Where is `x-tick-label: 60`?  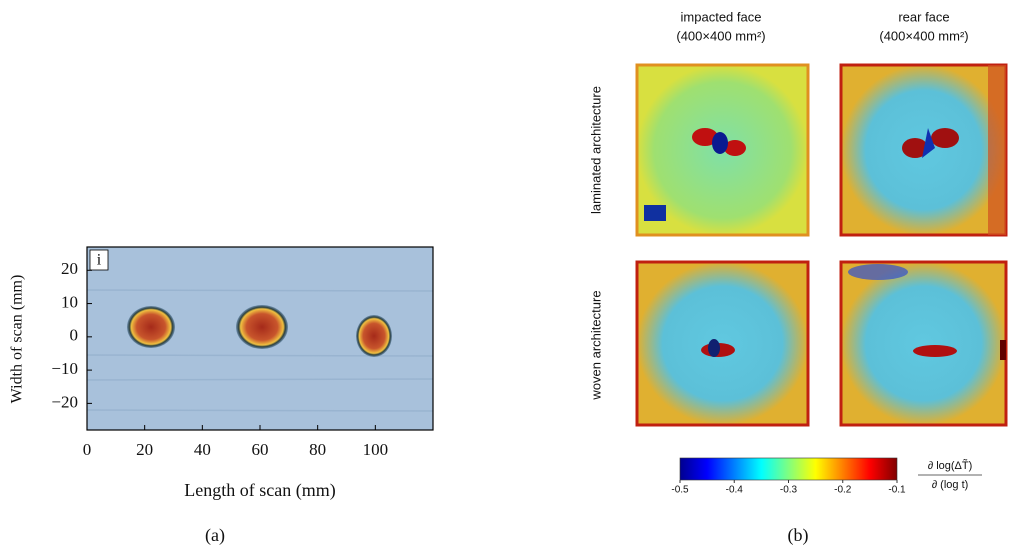
x-tick-label: 60 is located at coordinates (260, 449).